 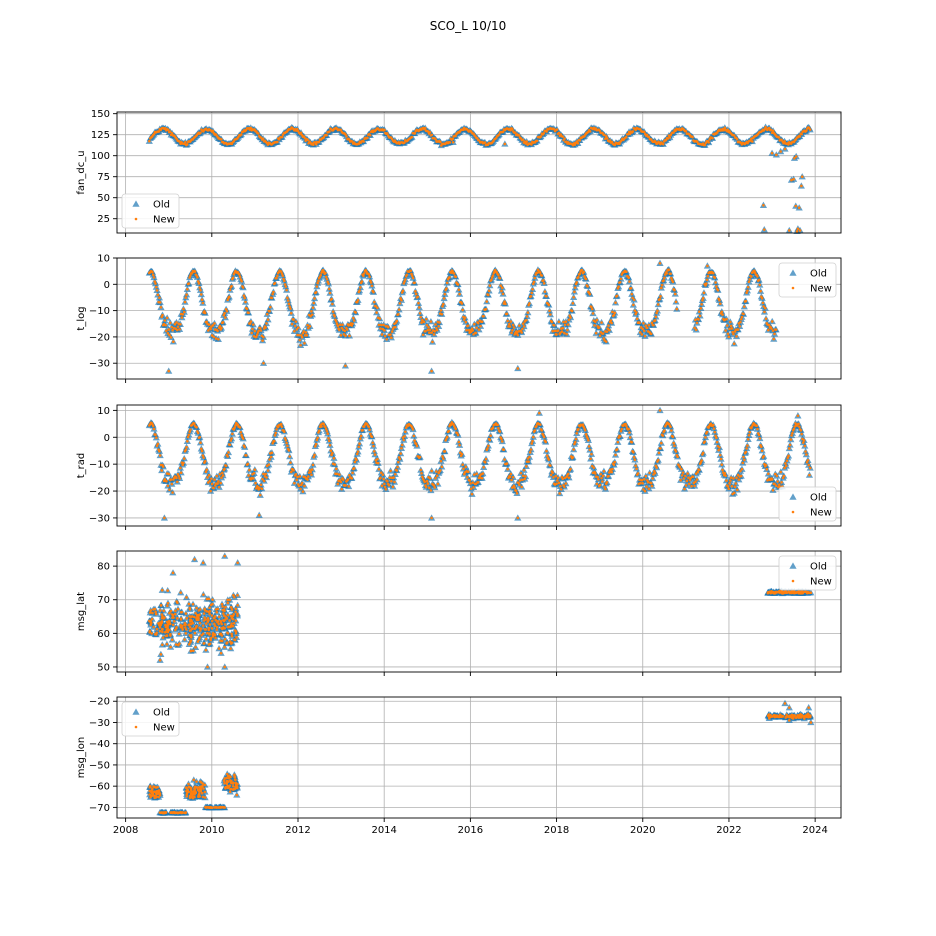 I want to click on legend-marker-old, so click(x=793, y=272).